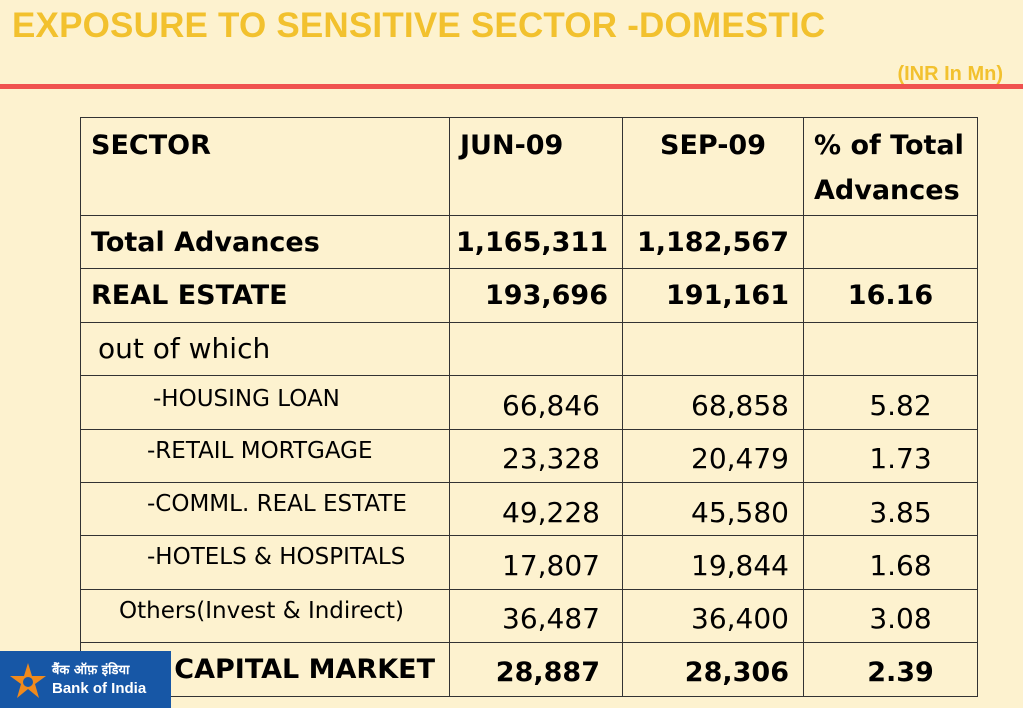  I want to click on row-jun: 23,328, so click(536, 455).